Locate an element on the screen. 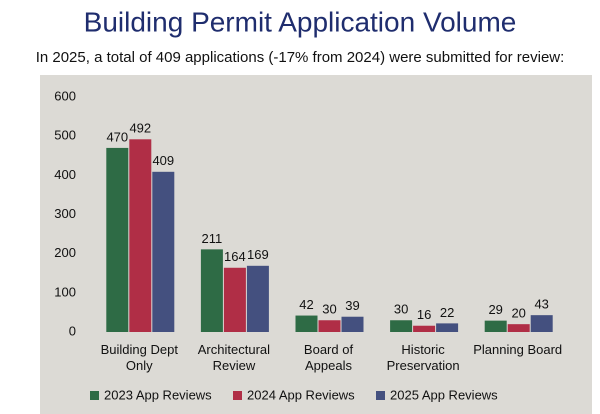 The width and height of the screenshot is (600, 414). value-label: 470 is located at coordinates (117, 136).